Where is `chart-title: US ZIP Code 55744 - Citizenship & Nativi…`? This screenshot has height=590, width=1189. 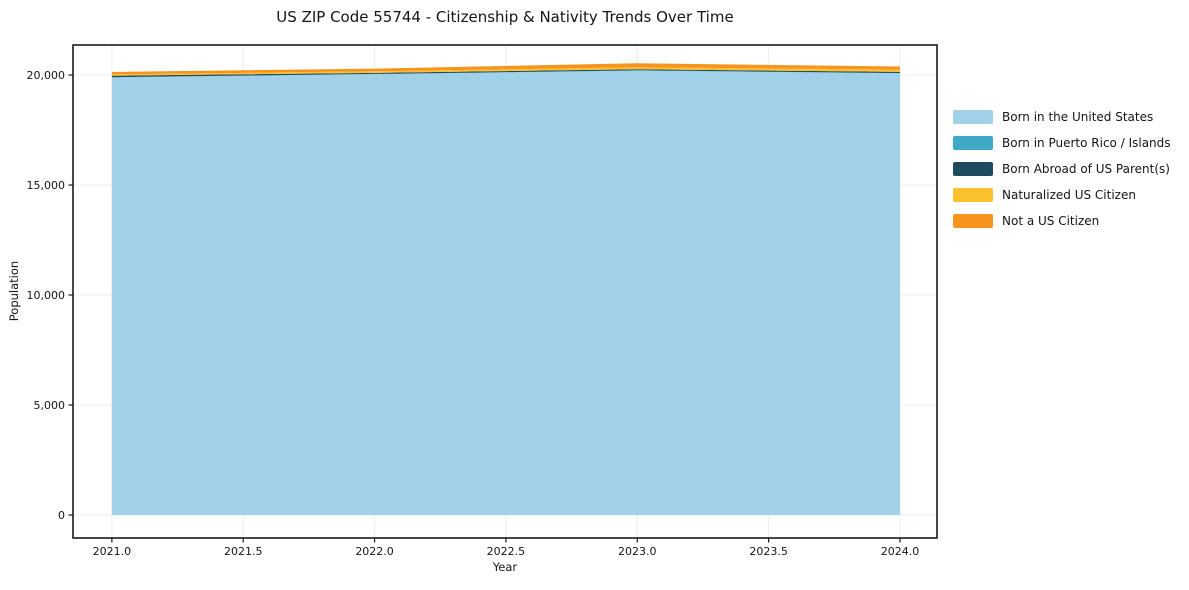 chart-title: US ZIP Code 55744 - Citizenship & Nativi… is located at coordinates (505, 17).